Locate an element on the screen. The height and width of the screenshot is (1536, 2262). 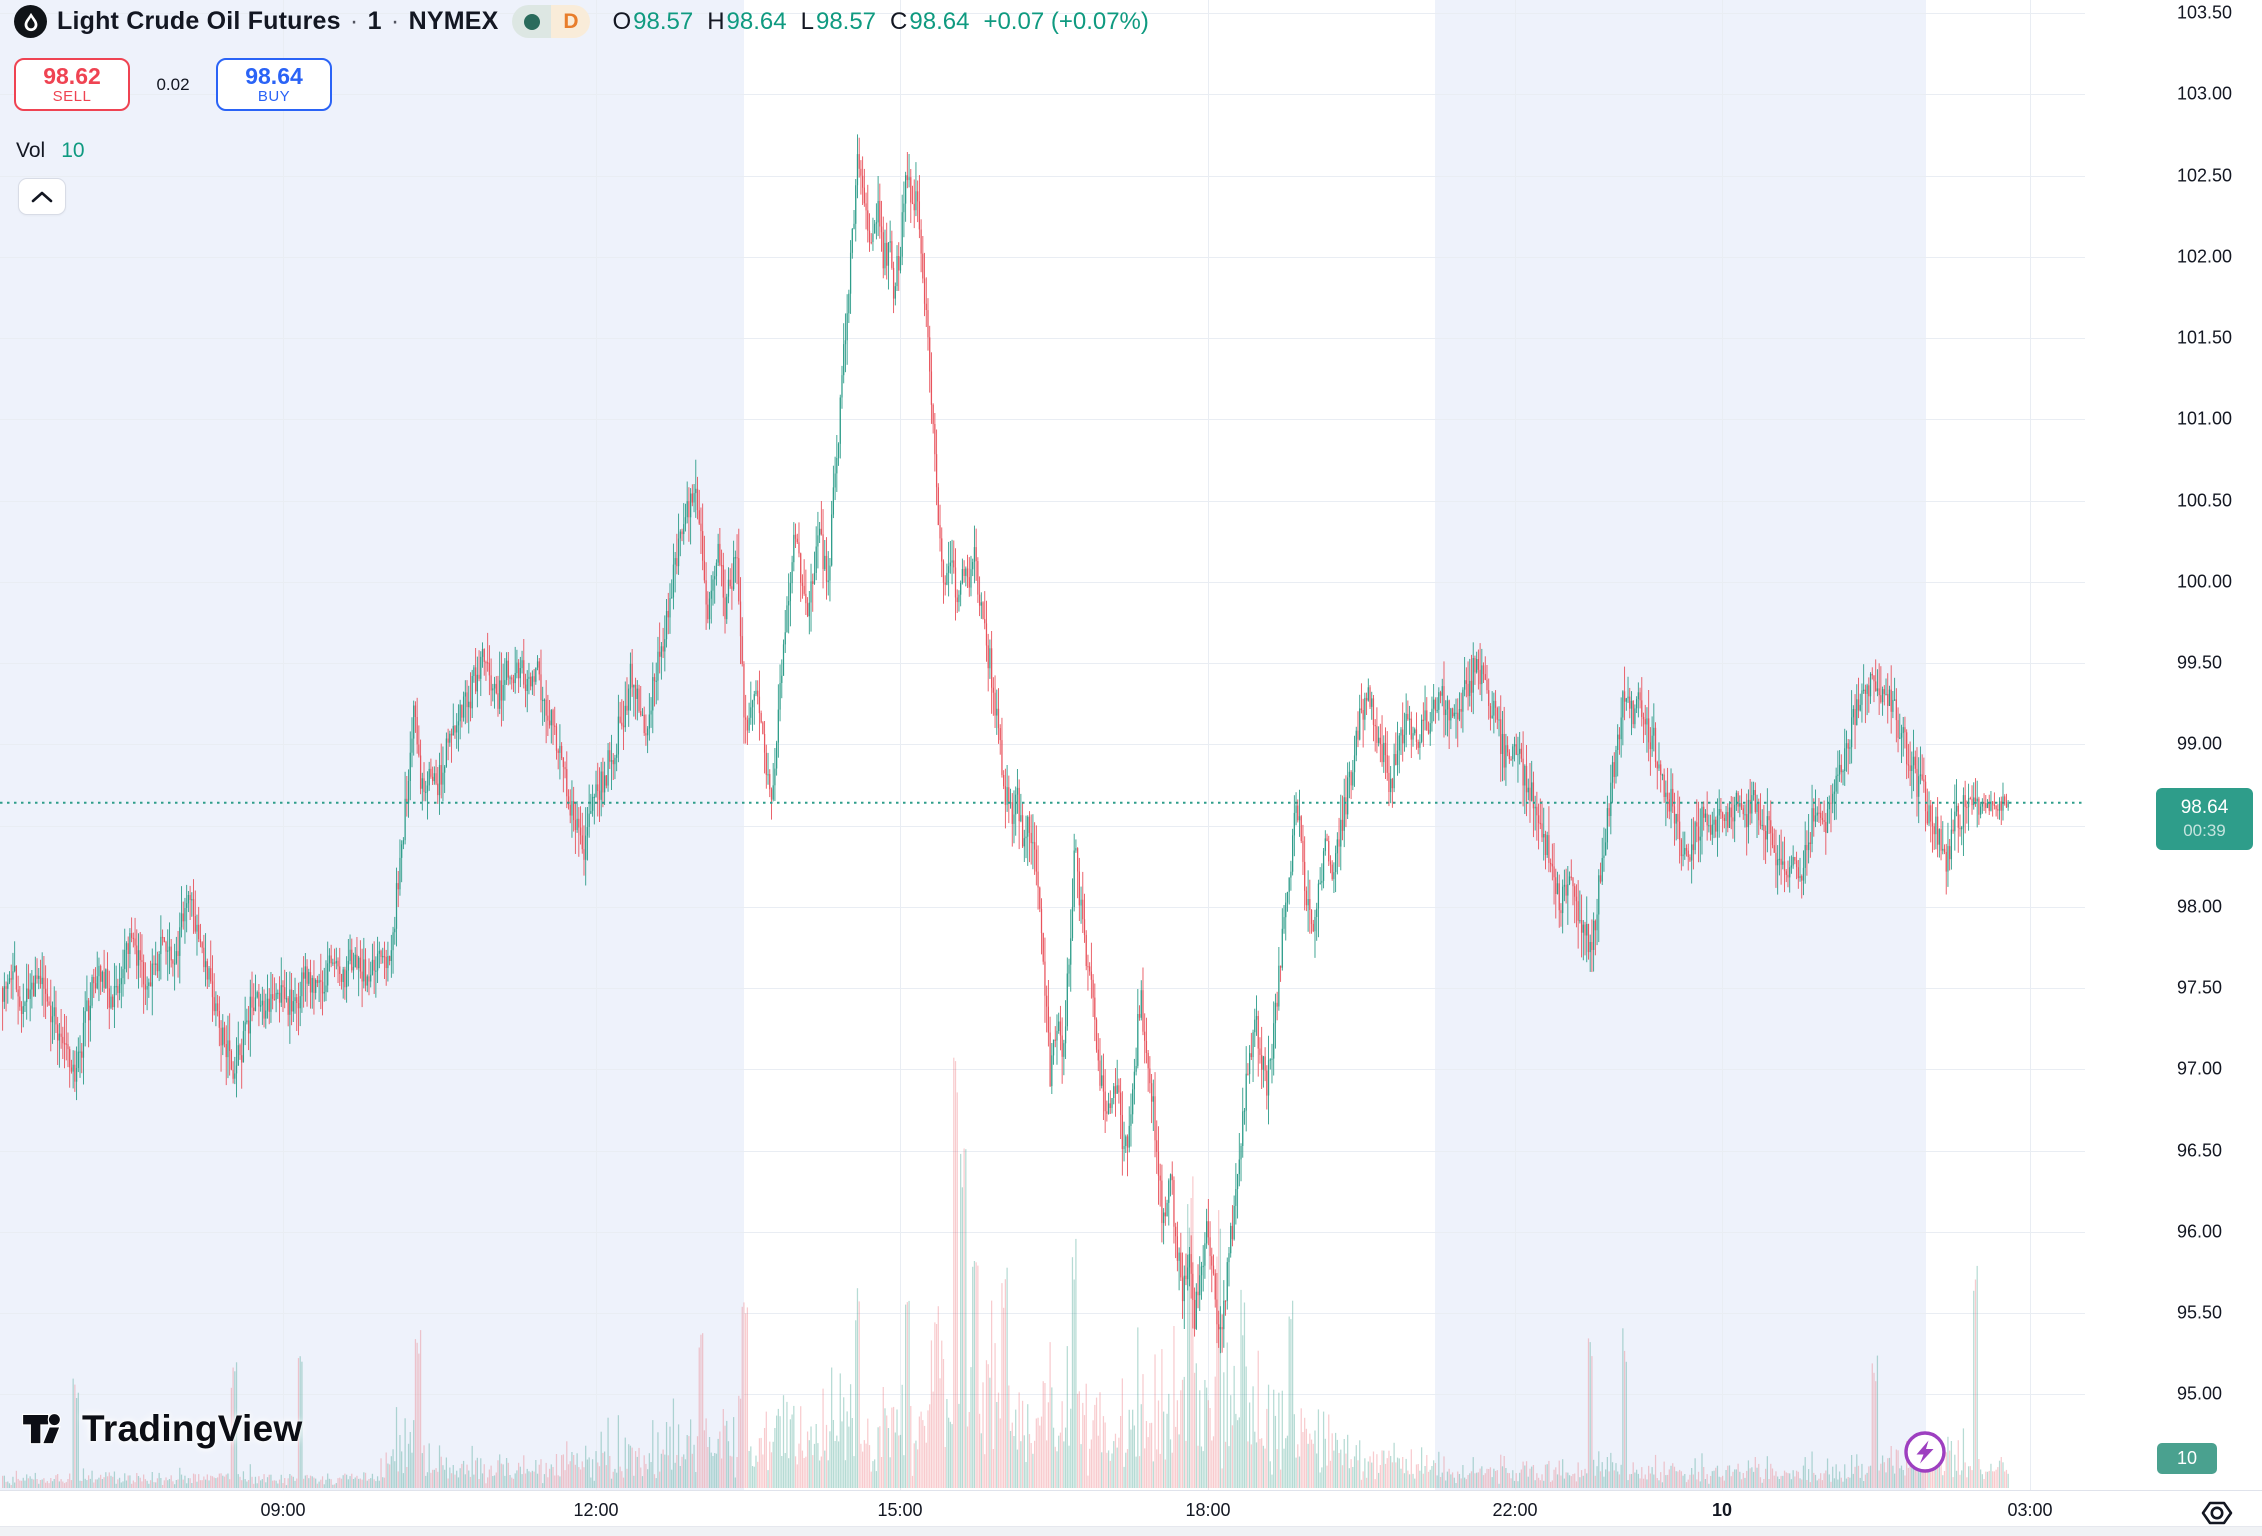
buy-label: BUY is located at coordinates (274, 96).